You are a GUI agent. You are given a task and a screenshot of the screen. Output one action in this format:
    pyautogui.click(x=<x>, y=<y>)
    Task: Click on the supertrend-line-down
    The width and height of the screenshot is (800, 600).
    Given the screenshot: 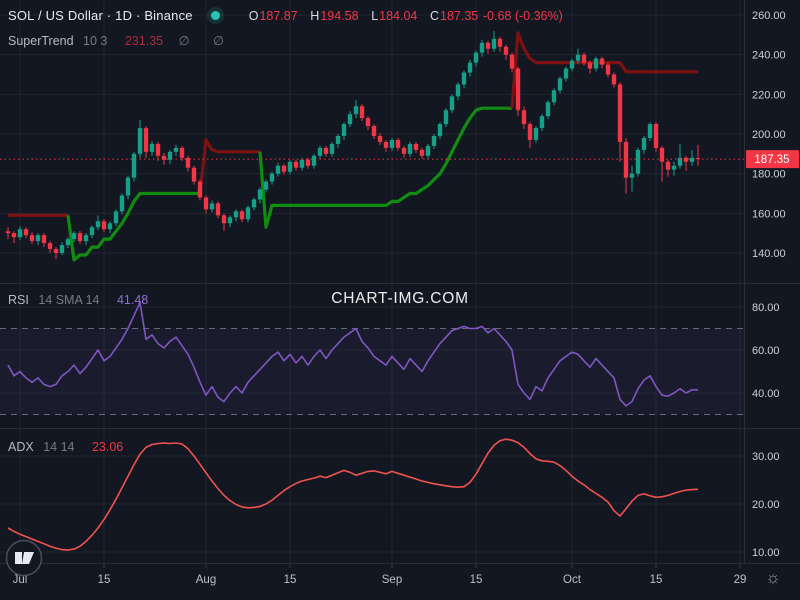 What is the action you would take?
    pyautogui.click(x=604, y=70)
    